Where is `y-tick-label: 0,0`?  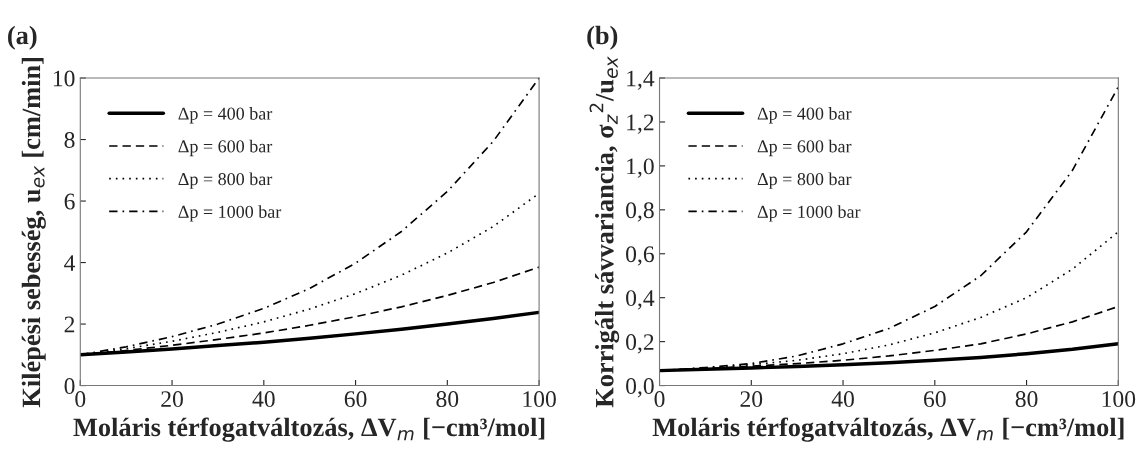
y-tick-label: 0,0 is located at coordinates (640, 388).